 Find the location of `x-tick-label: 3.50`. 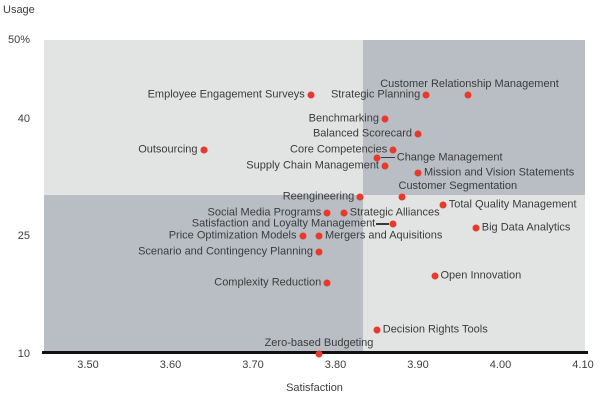

x-tick-label: 3.50 is located at coordinates (88, 365).